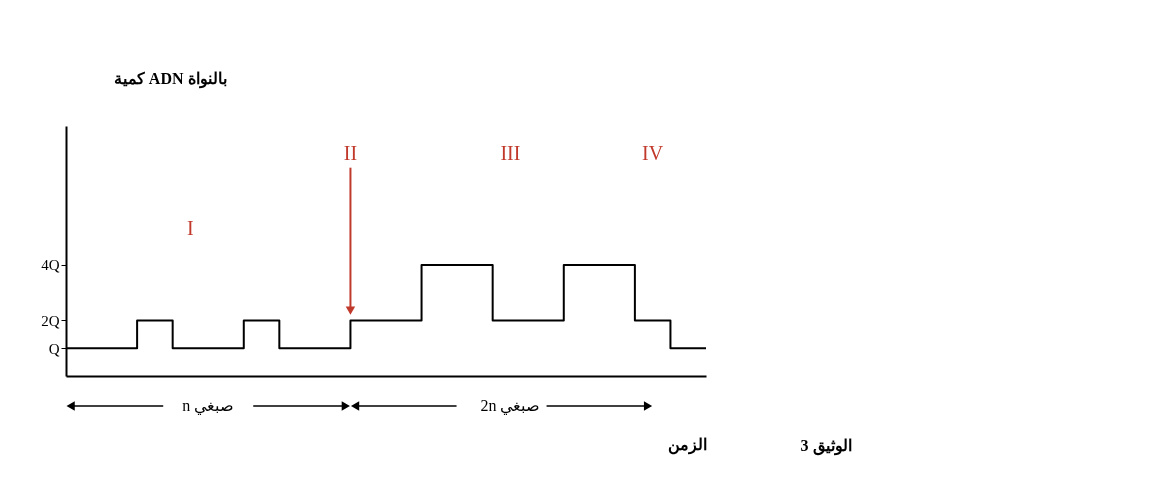 Image resolution: width=1158 pixels, height=500 pixels. What do you see at coordinates (510, 152) in the screenshot?
I see `annotation: III` at bounding box center [510, 152].